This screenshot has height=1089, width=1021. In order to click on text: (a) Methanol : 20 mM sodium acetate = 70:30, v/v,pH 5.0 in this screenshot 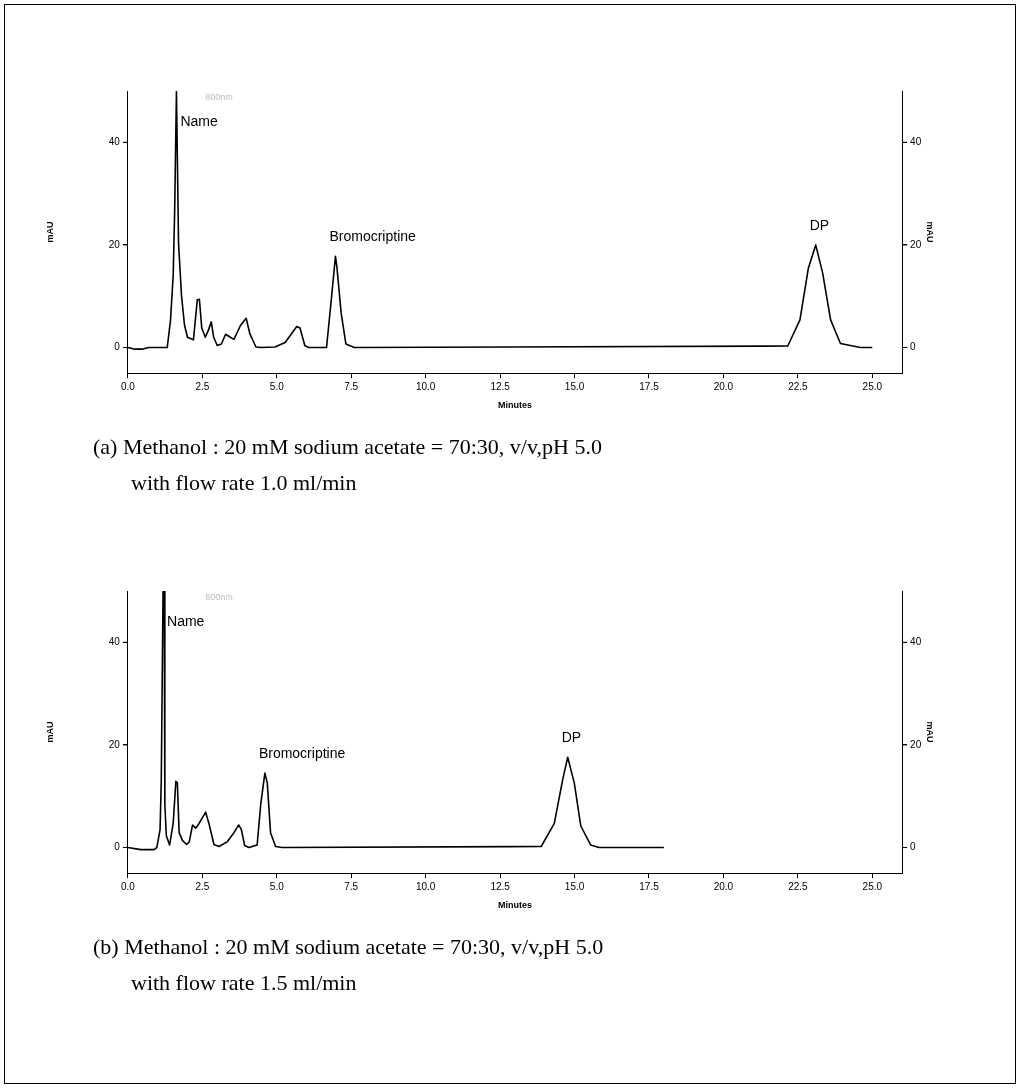, I will do `click(348, 447)`.